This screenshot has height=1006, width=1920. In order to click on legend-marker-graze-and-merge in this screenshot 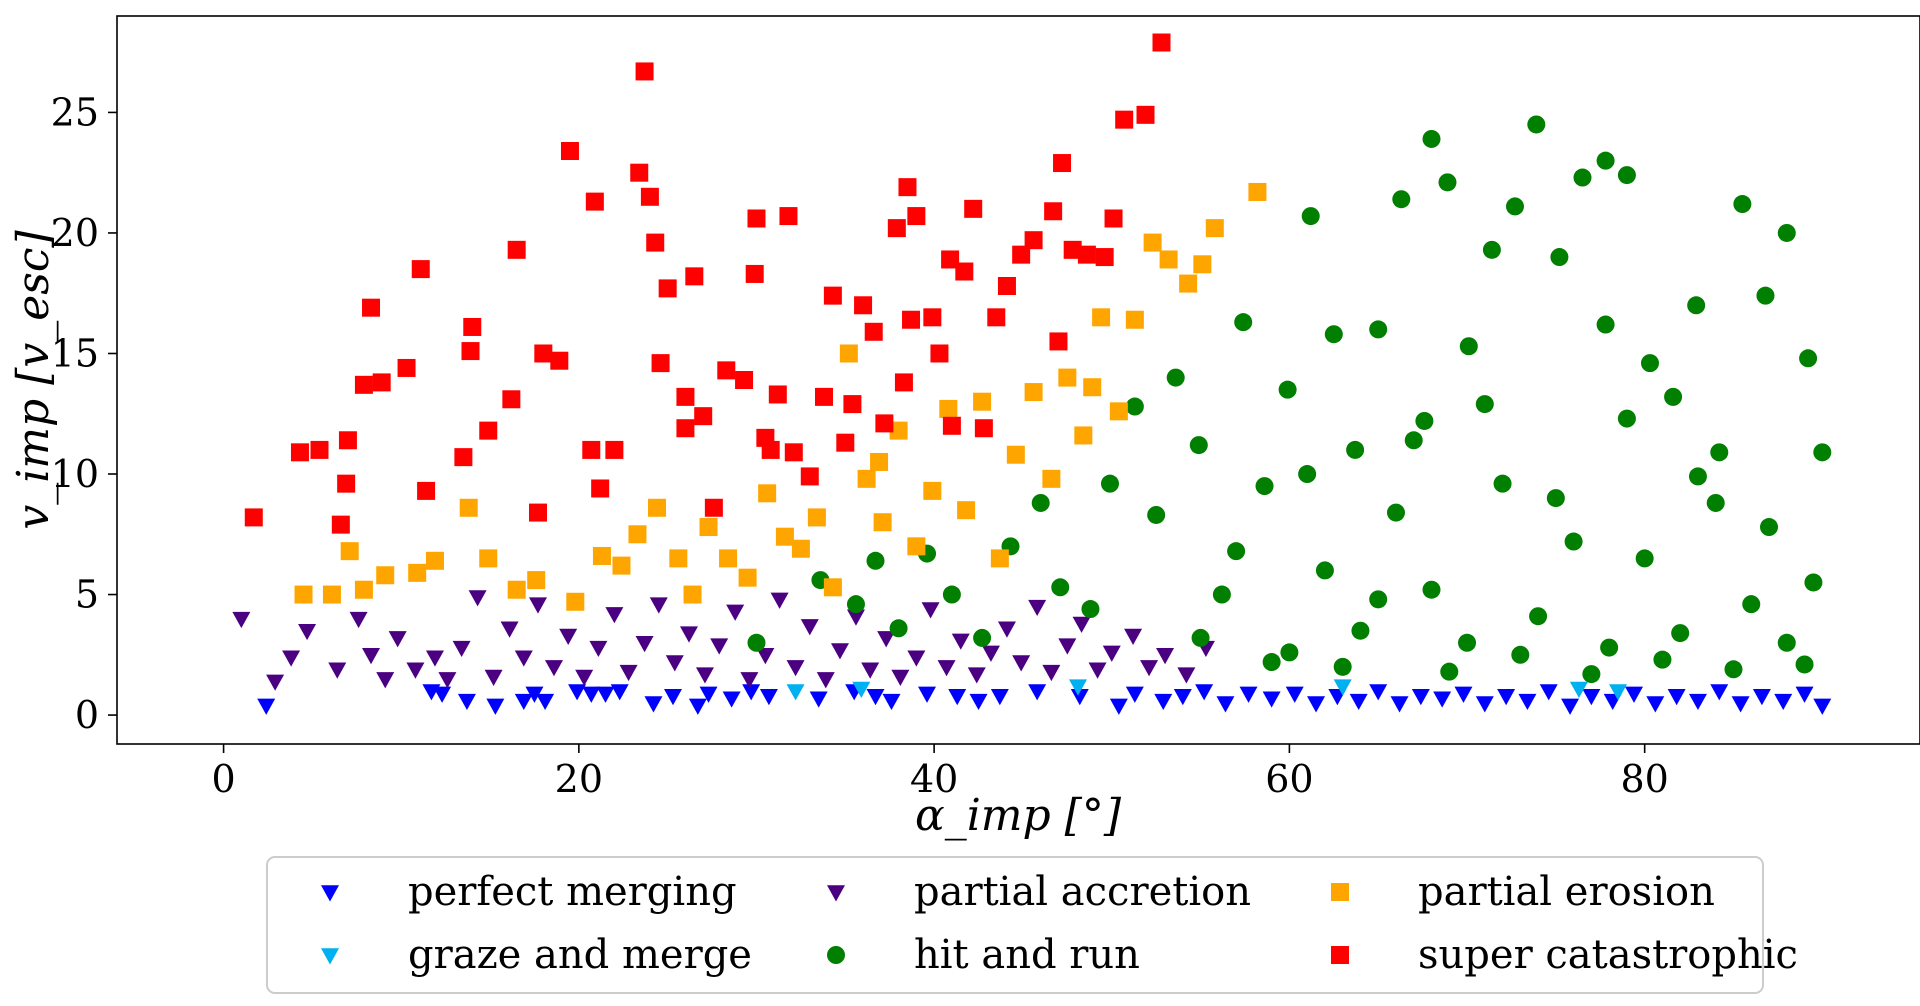, I will do `click(330, 956)`.